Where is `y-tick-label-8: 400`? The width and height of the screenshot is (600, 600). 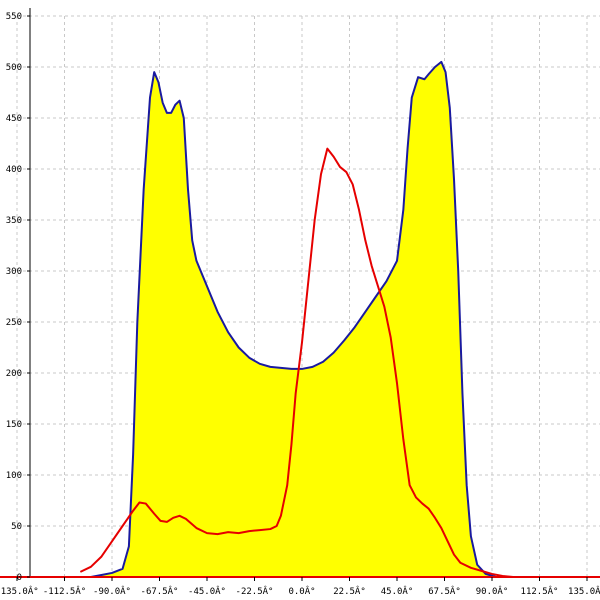
y-tick-label-8: 400 is located at coordinates (14, 170).